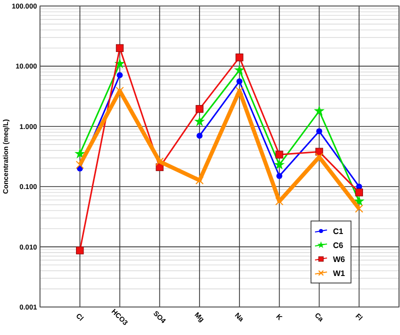  What do you see at coordinates (339, 259) in the screenshot?
I see `legend-label: W6` at bounding box center [339, 259].